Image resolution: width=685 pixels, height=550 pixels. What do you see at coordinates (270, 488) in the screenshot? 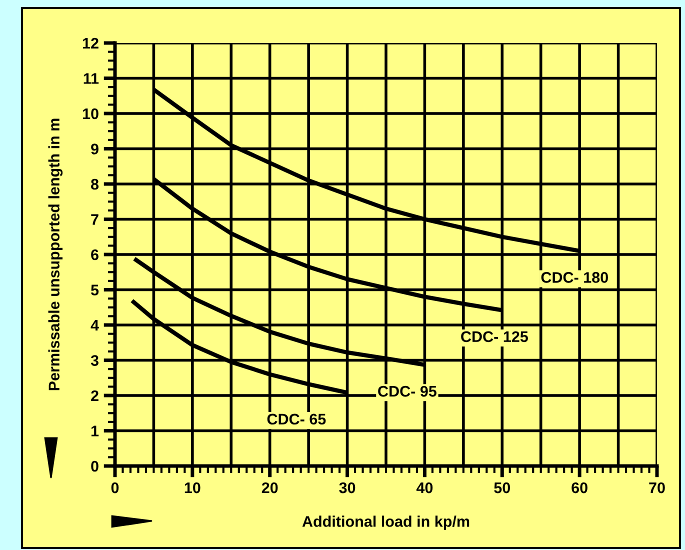
I see `x-tick-label: 20` at bounding box center [270, 488].